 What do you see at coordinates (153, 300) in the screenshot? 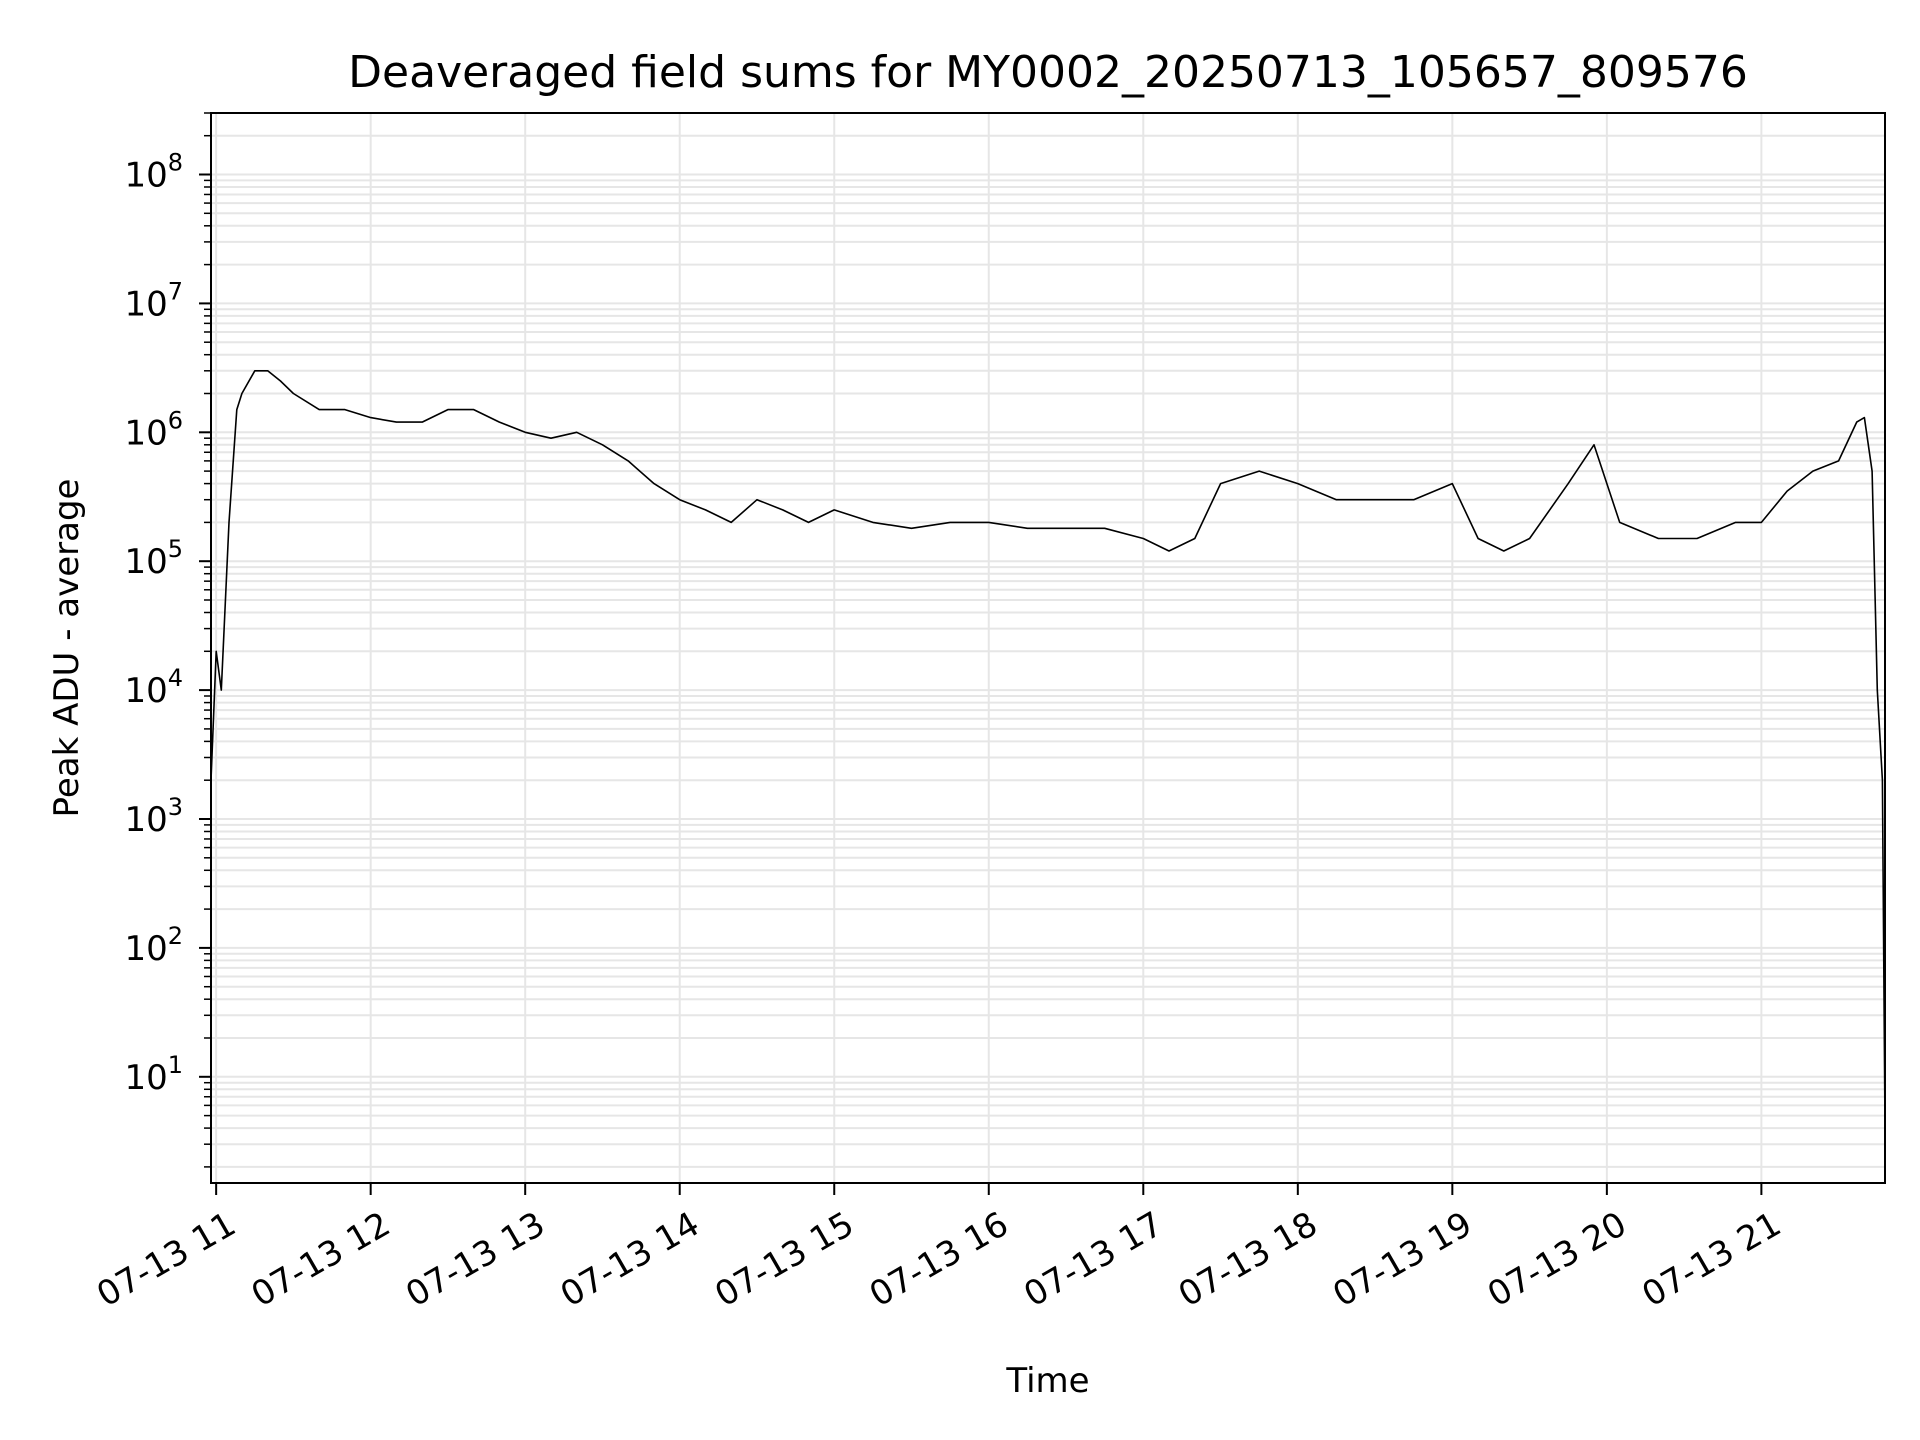
I see `y-tick-label: 10⁷` at bounding box center [153, 300].